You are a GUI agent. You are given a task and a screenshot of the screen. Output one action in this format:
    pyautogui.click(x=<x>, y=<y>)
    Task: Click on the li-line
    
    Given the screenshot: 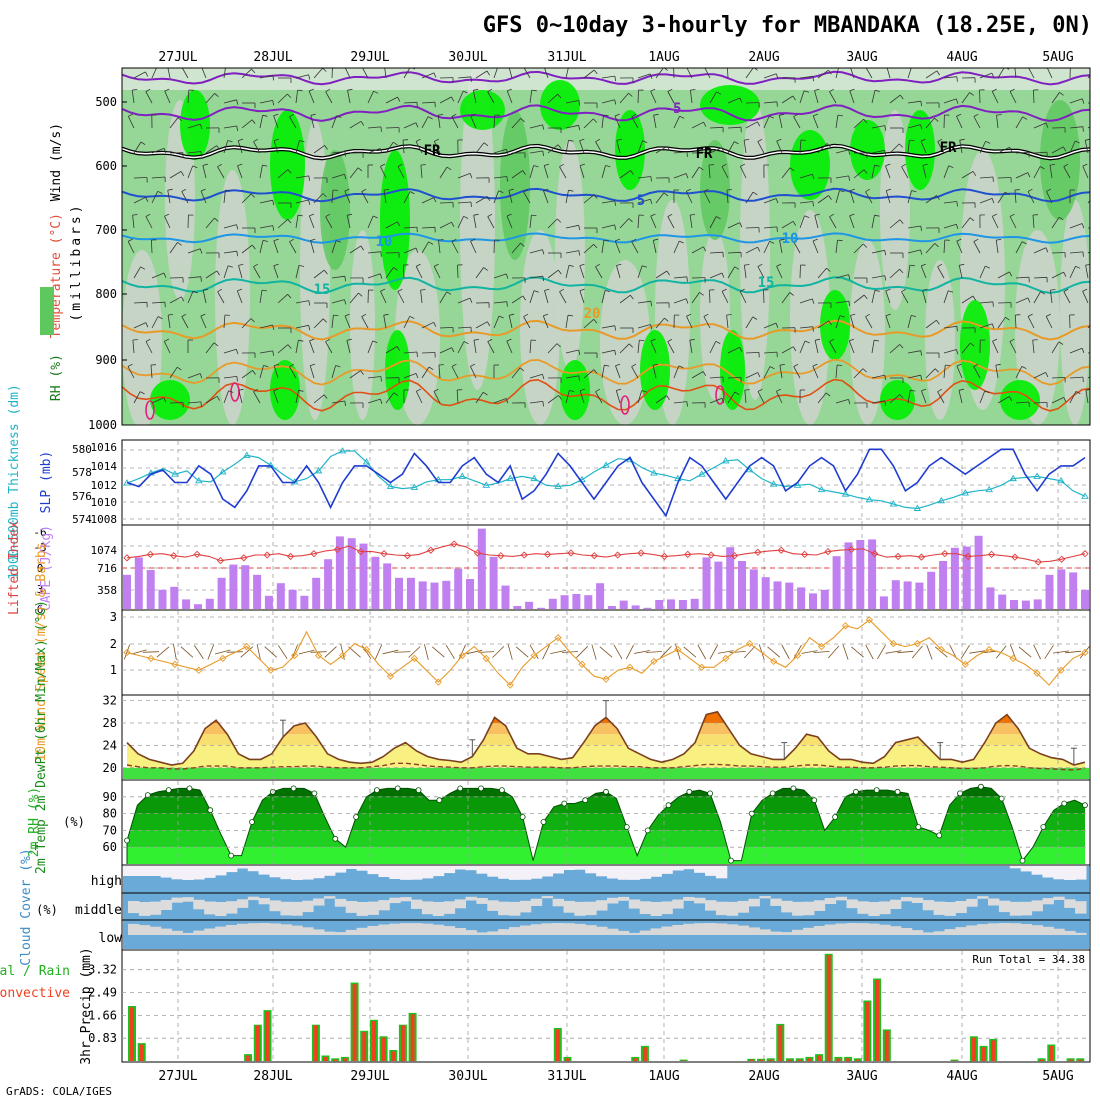 What is the action you would take?
    pyautogui.click(x=606, y=553)
    